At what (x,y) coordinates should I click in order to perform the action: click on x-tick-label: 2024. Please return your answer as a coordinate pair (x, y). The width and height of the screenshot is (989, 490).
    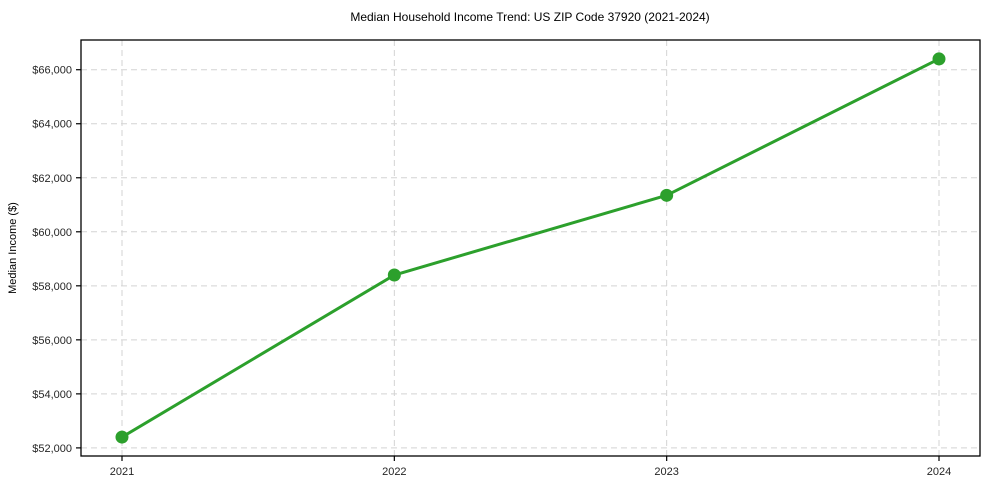
    Looking at the image, I should click on (939, 472).